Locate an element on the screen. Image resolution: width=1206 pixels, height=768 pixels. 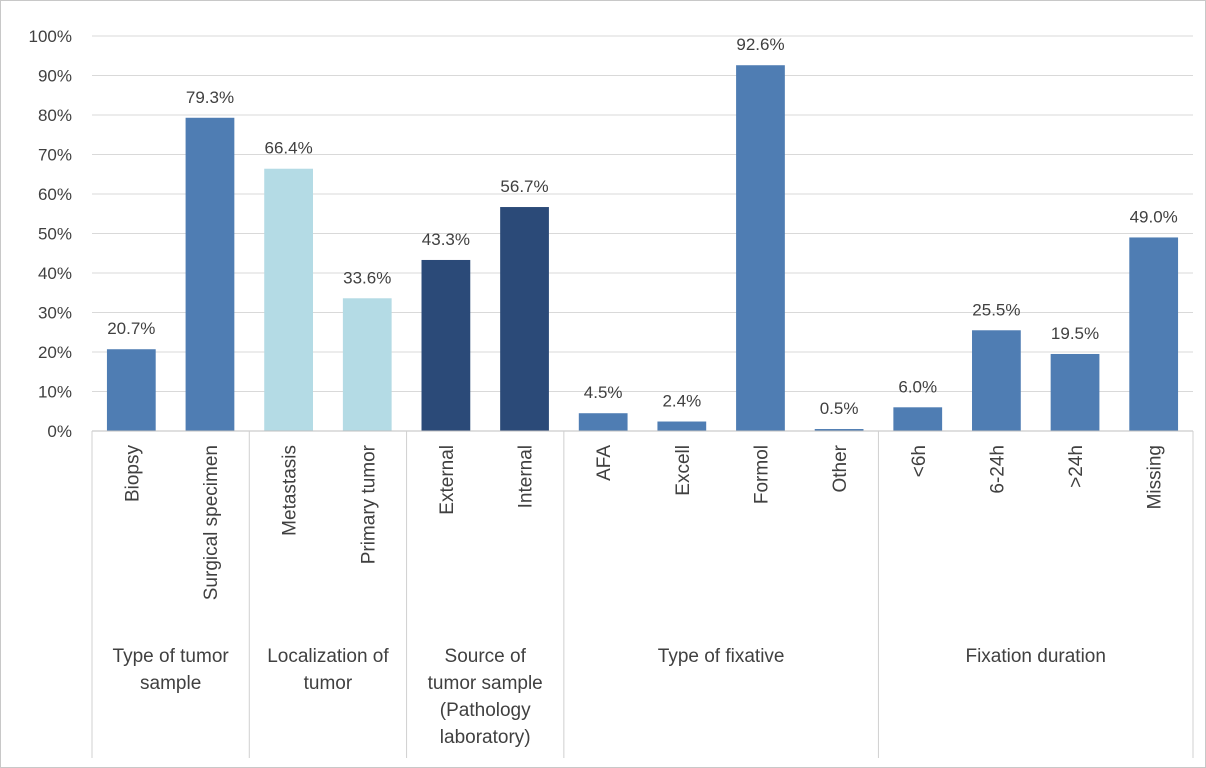
category-label: Excell is located at coordinates (683, 470).